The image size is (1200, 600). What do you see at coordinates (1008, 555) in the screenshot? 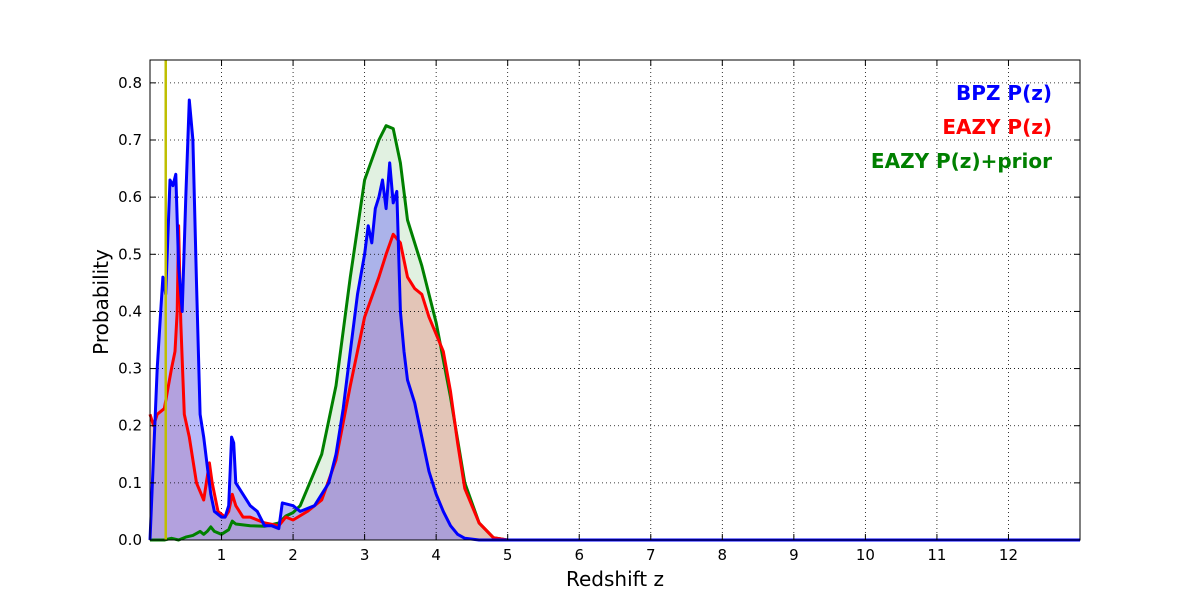
I see `x-tick-label: 12` at bounding box center [1008, 555].